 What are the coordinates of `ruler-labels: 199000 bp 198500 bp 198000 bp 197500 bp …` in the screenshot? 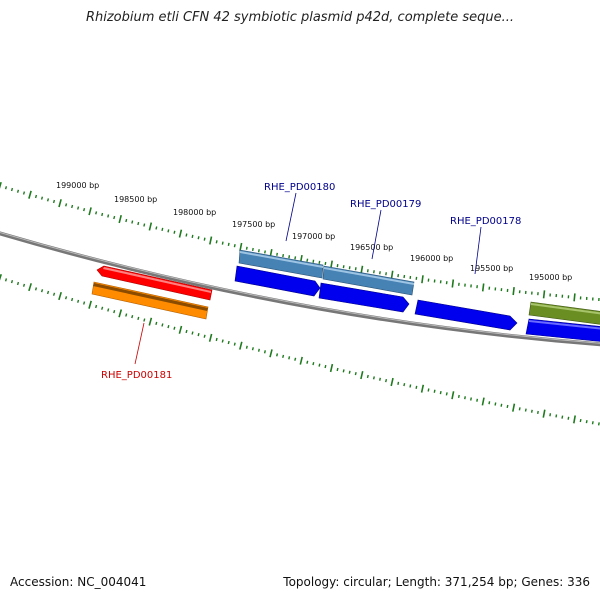 It's located at (314, 231).